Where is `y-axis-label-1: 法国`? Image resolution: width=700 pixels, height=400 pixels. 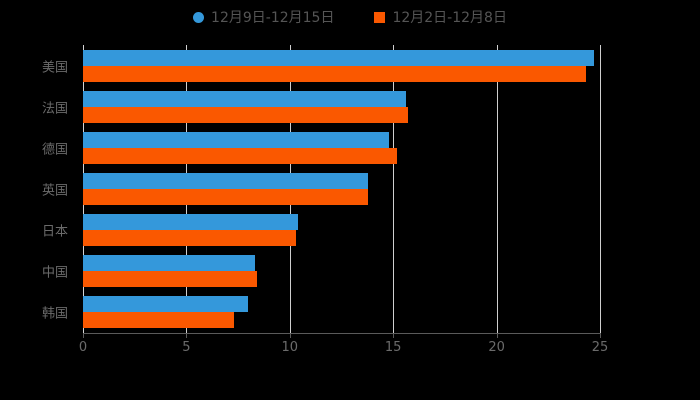 y-axis-label-1: 法国 is located at coordinates (54, 109).